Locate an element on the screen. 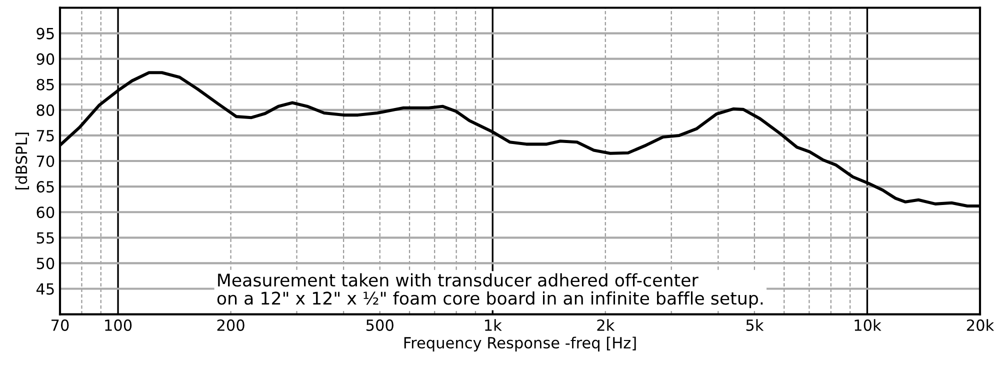 The image size is (1000, 388). y-tick-label: 60 is located at coordinates (45, 212).